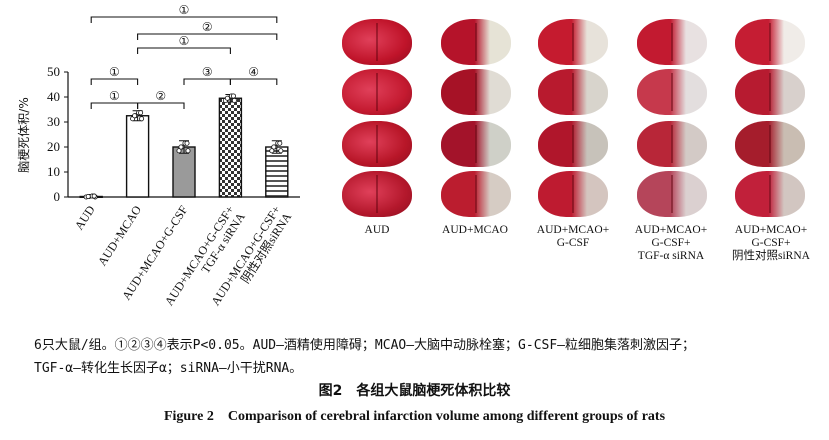 The height and width of the screenshot is (440, 829). What do you see at coordinates (573, 243) in the screenshot?
I see `photo-column-label-line: G-CSF` at bounding box center [573, 243].